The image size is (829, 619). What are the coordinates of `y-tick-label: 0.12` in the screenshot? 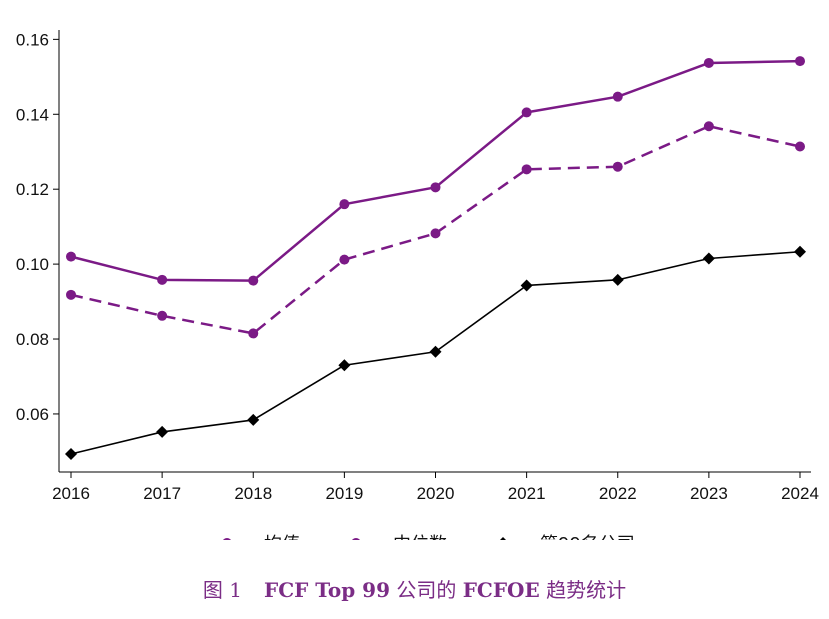 It's located at (32, 189).